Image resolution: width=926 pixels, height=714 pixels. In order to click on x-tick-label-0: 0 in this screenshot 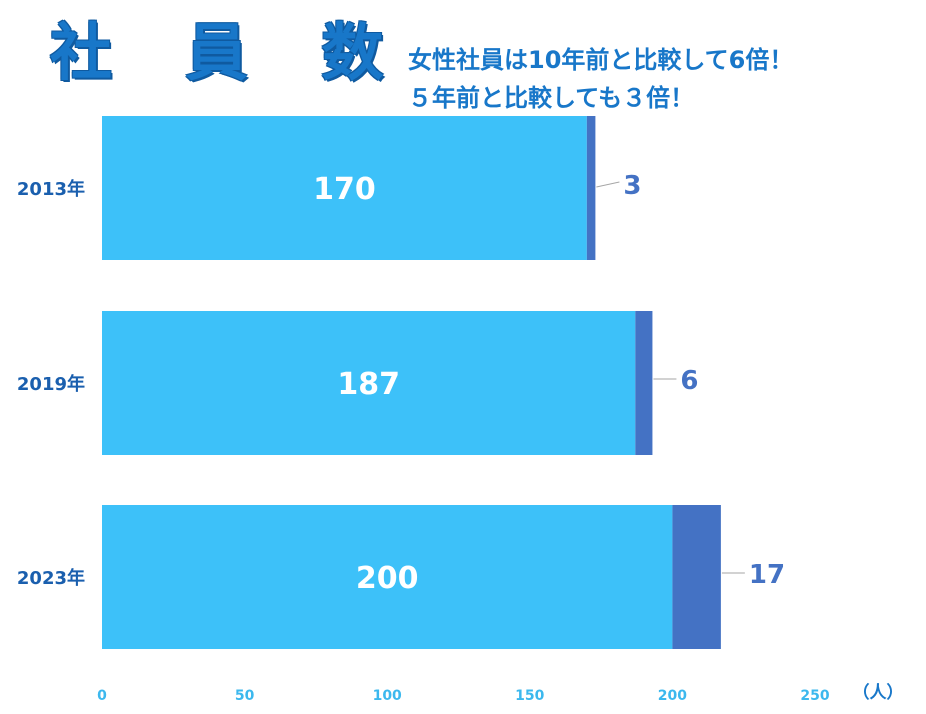, I will do `click(102, 696)`.